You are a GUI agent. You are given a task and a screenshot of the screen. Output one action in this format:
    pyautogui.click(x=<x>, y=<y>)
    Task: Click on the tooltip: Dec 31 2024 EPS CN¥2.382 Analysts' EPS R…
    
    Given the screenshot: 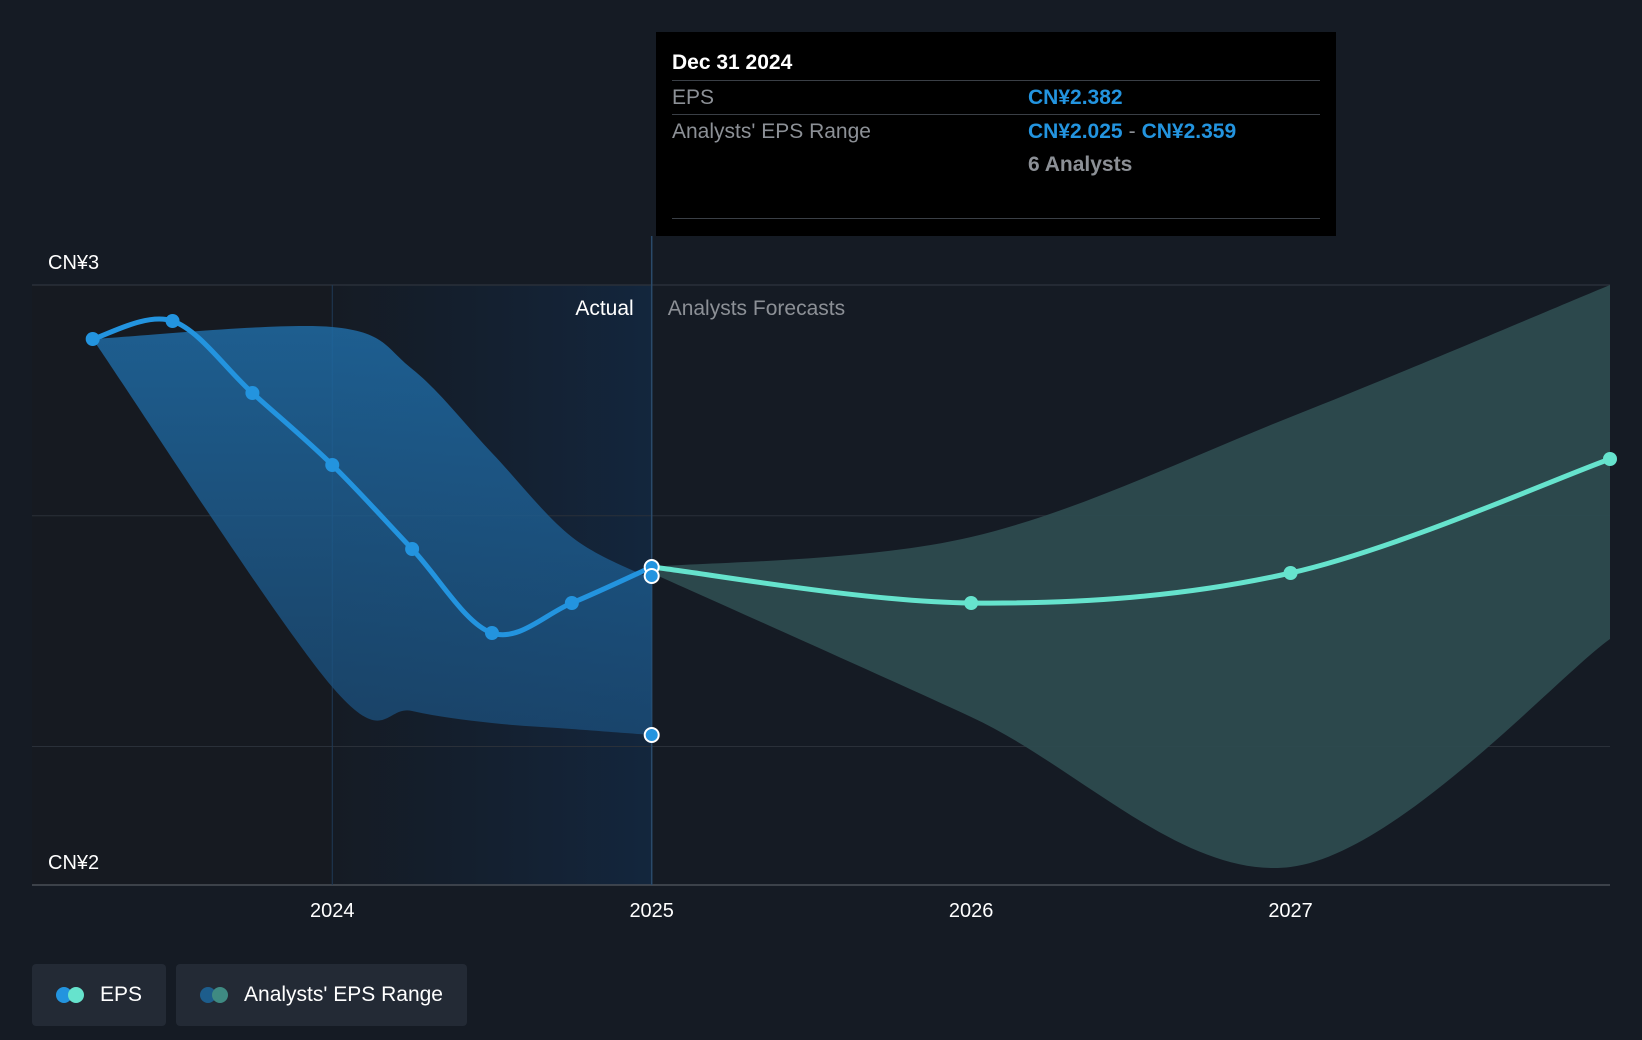 What is the action you would take?
    pyautogui.click(x=996, y=134)
    